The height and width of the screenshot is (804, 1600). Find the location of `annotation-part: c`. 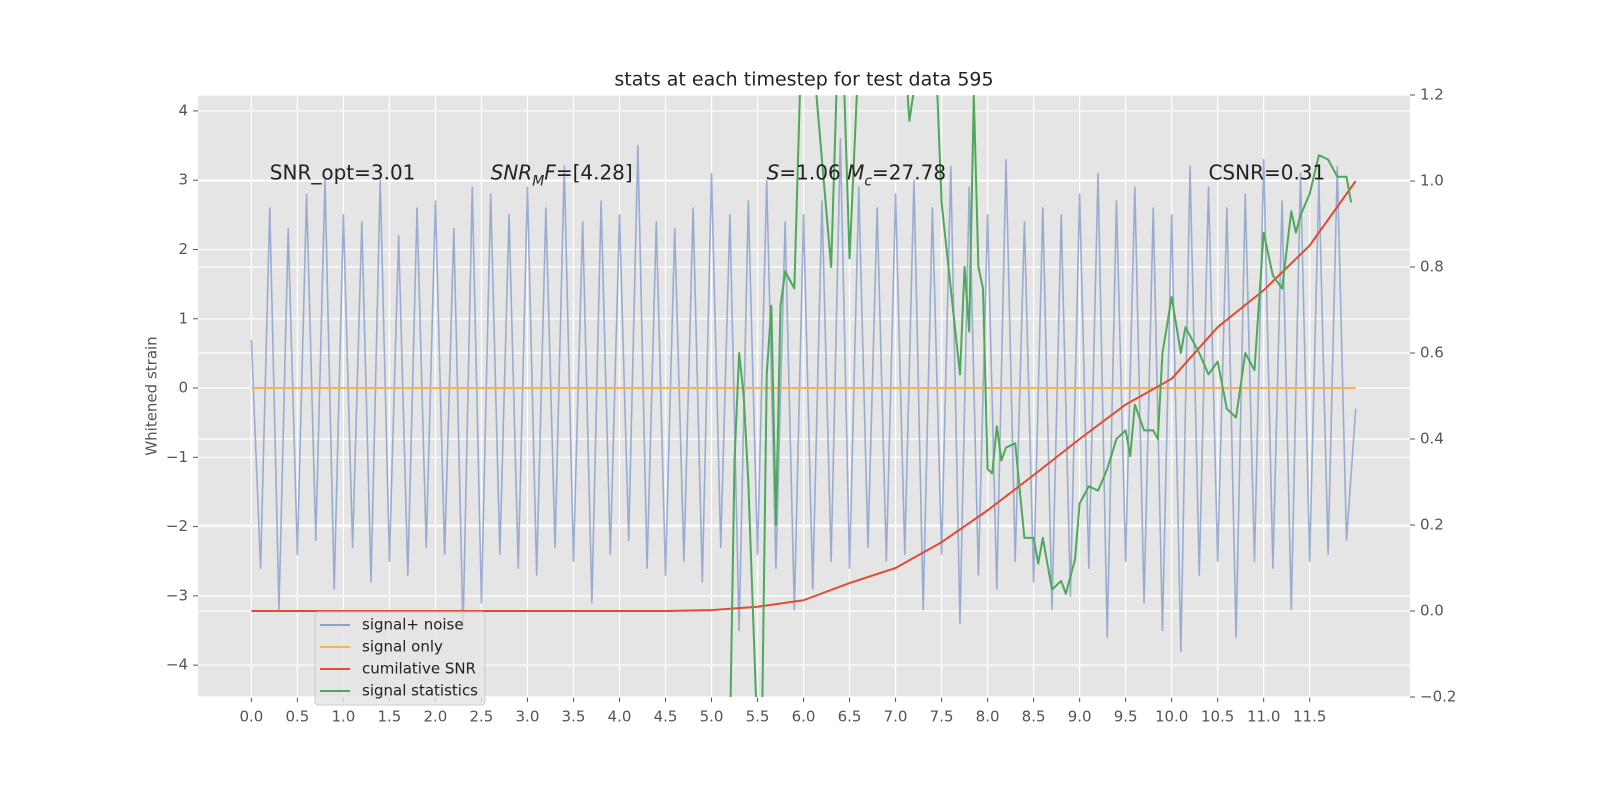

annotation-part: c is located at coordinates (868, 181).